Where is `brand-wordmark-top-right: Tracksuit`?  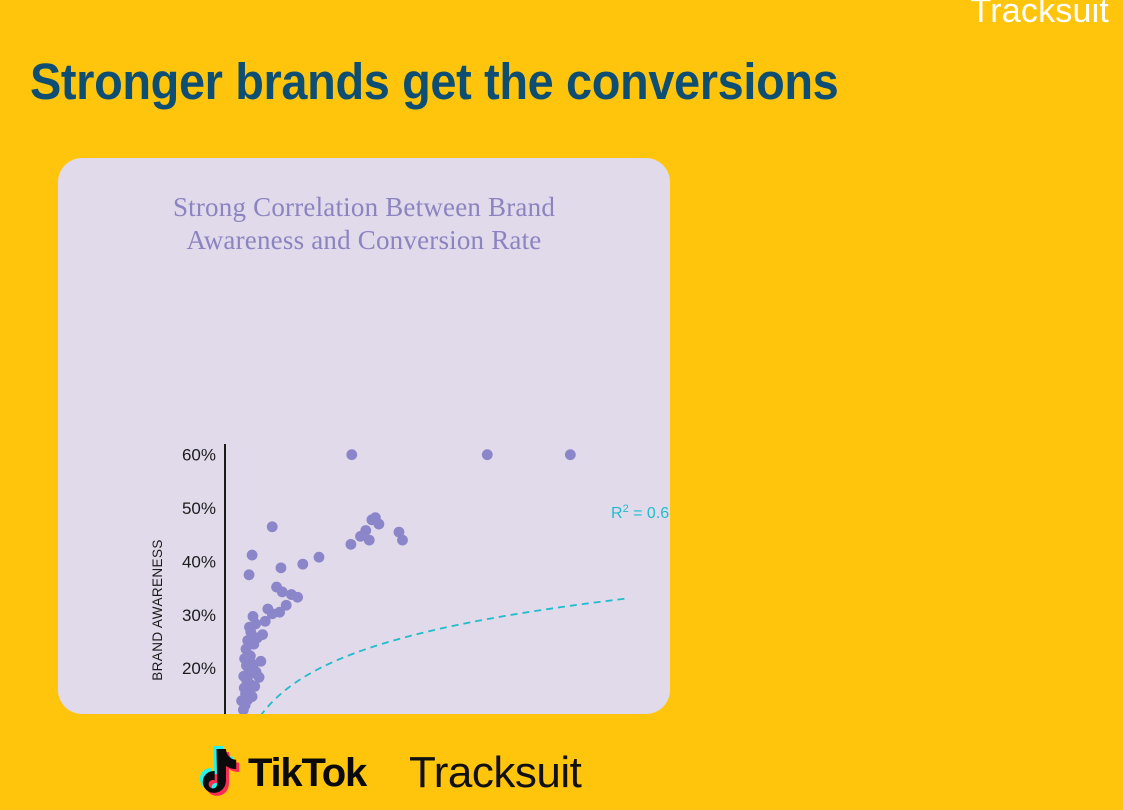 brand-wordmark-top-right: Tracksuit is located at coordinates (1039, 15).